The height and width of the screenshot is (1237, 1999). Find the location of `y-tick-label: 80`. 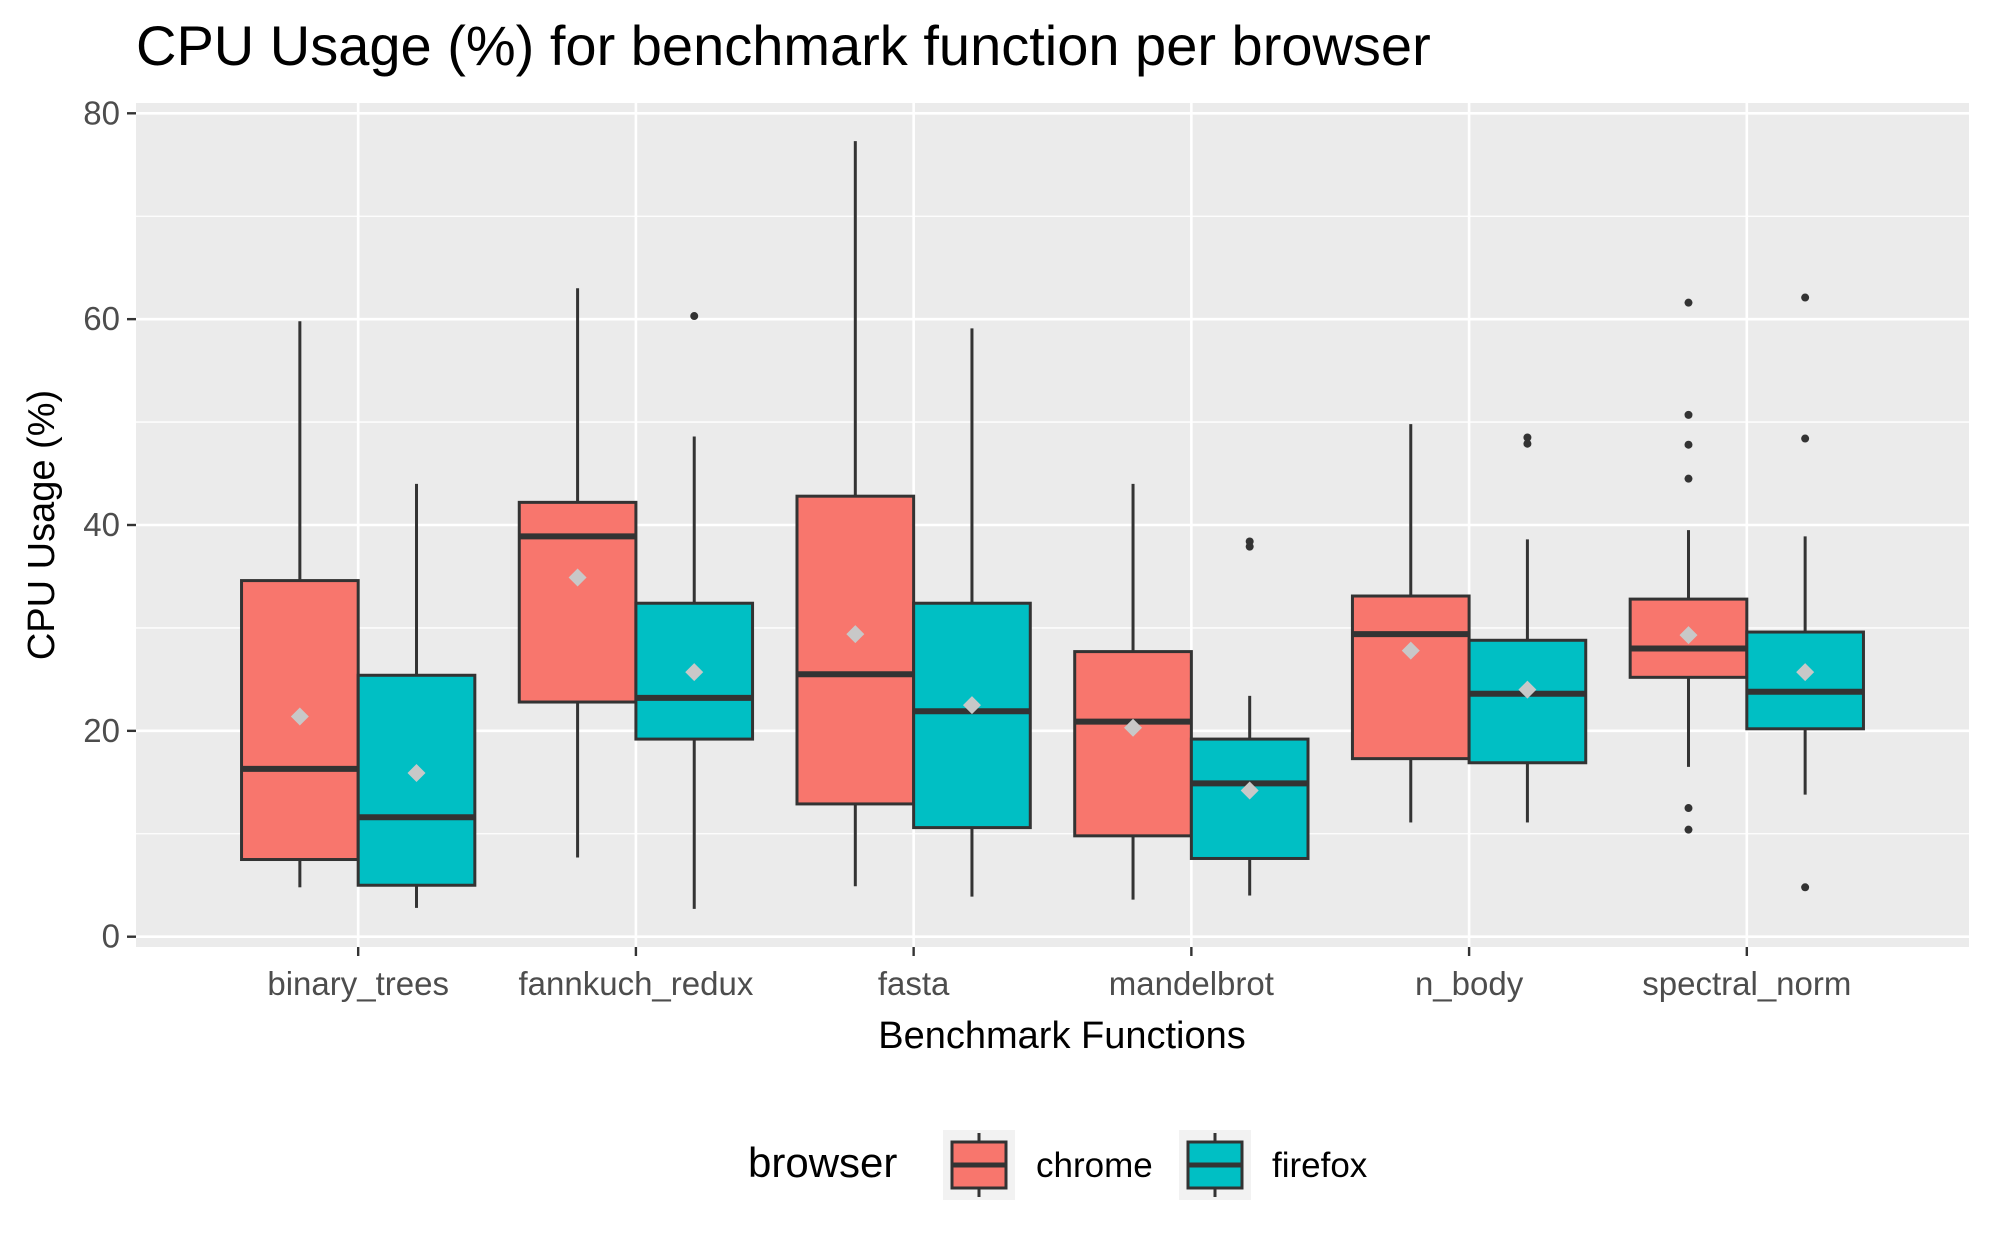

y-tick-label: 80 is located at coordinates (101, 112).